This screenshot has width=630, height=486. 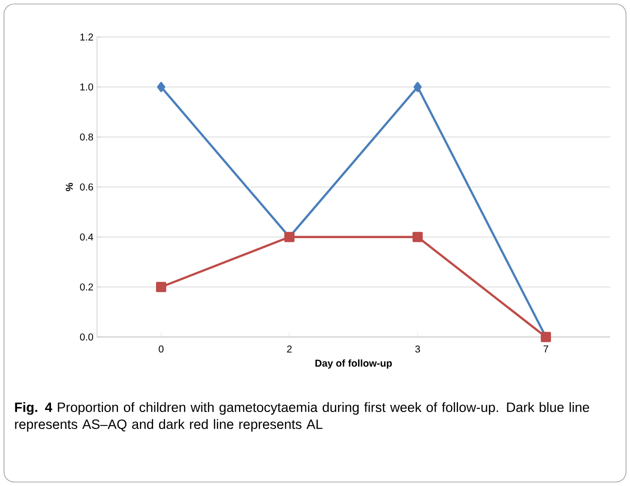 I want to click on y-tick-label: 1.2, so click(x=86, y=37).